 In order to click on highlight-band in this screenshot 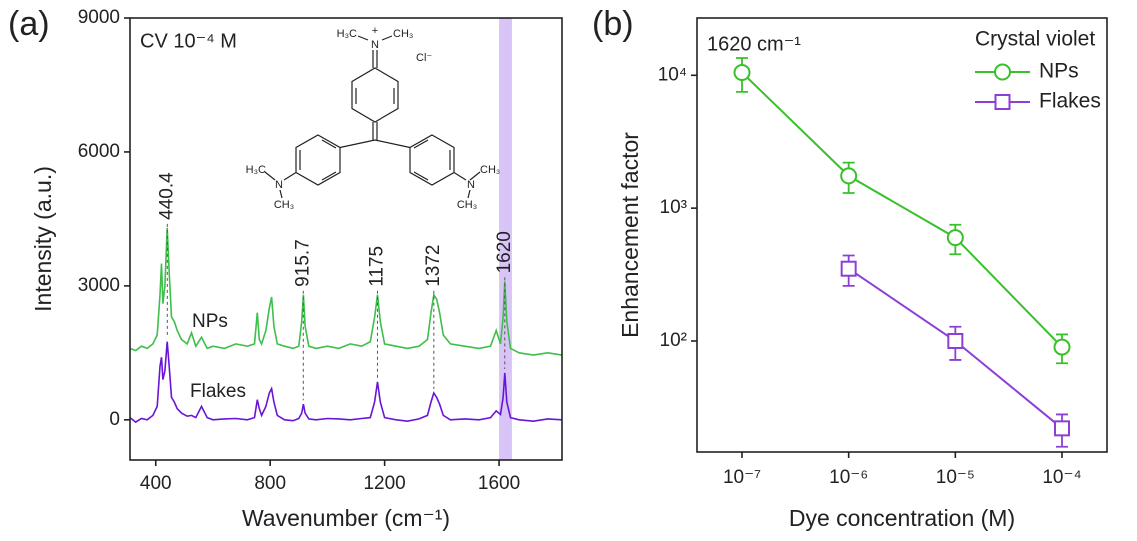, I will do `click(505, 239)`.